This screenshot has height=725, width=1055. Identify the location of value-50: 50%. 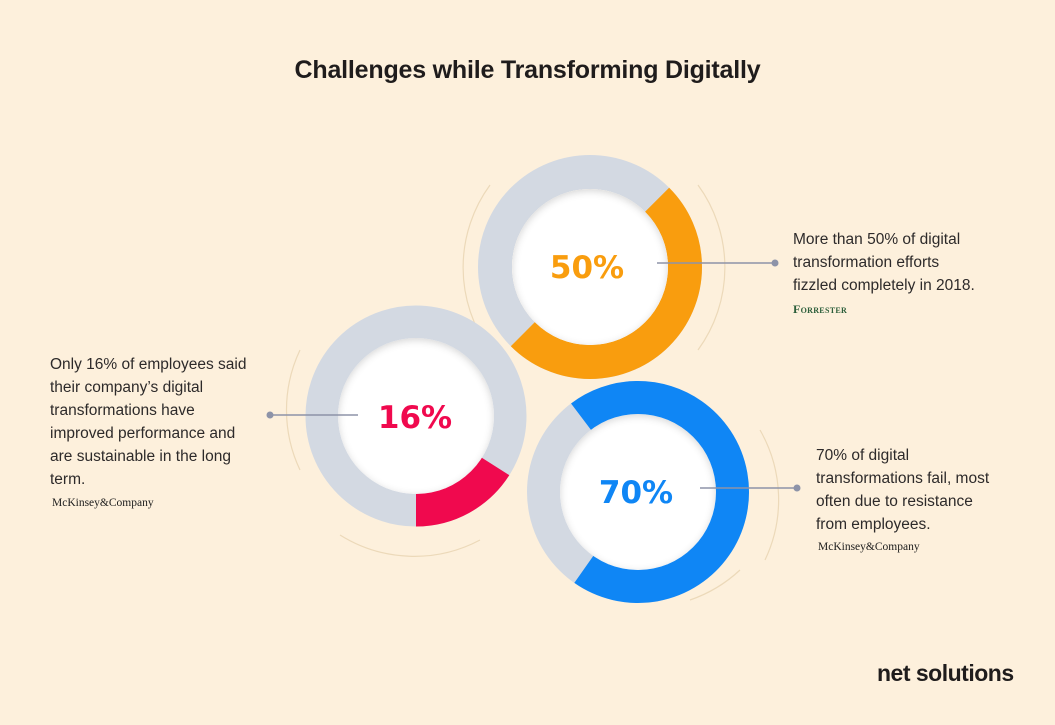
(587, 268).